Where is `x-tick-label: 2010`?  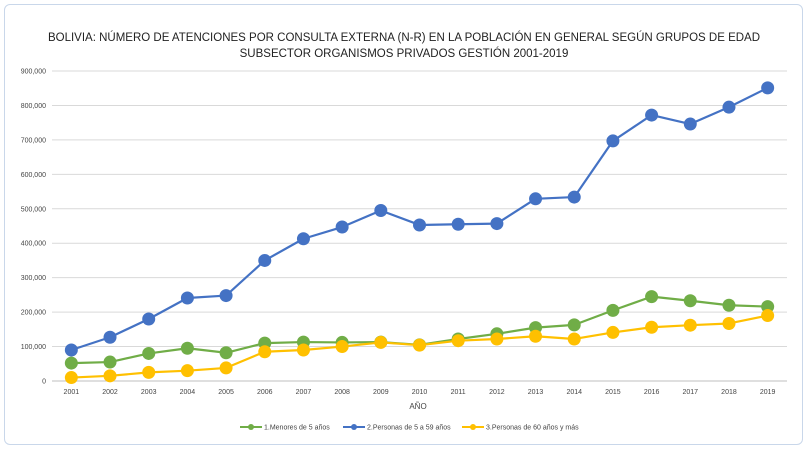 x-tick-label: 2010 is located at coordinates (420, 392).